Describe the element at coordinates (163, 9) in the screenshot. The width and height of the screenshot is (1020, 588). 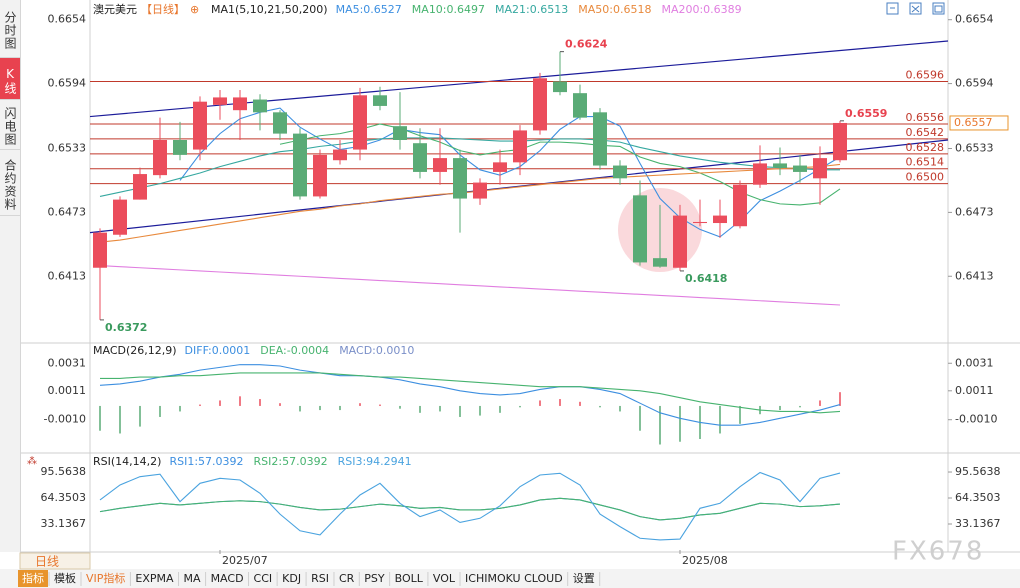
I see `legend-text: 【日线】` at that location.